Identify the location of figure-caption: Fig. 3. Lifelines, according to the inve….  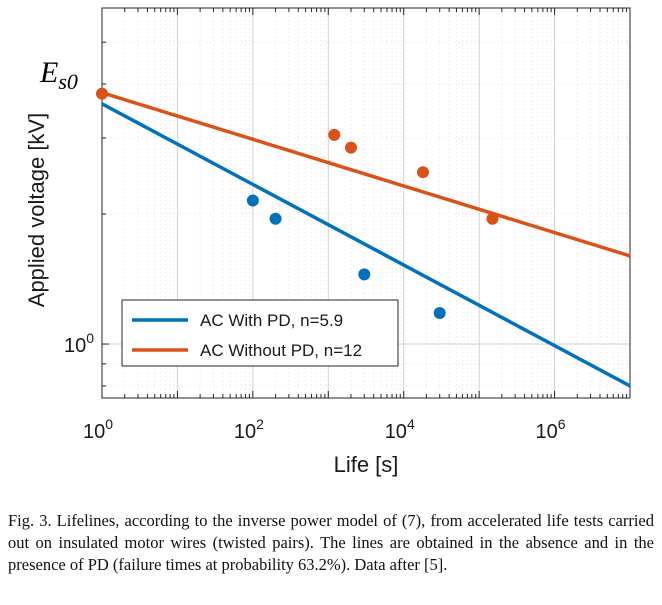
(331, 542).